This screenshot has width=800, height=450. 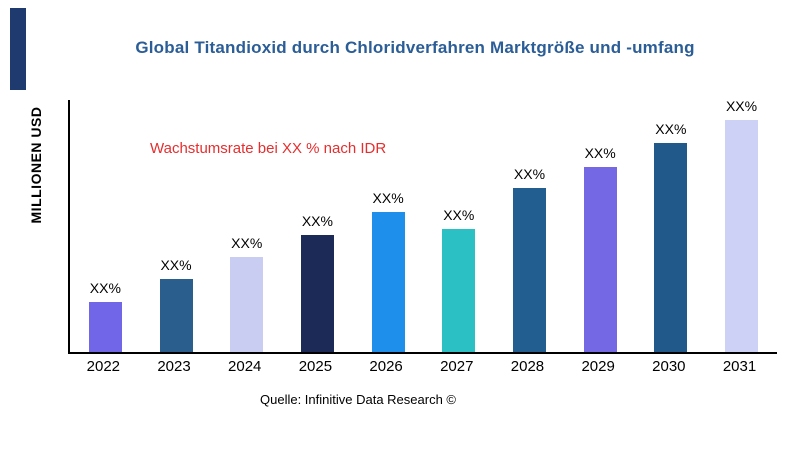 I want to click on bar-column-2023: XX%, so click(x=176, y=304).